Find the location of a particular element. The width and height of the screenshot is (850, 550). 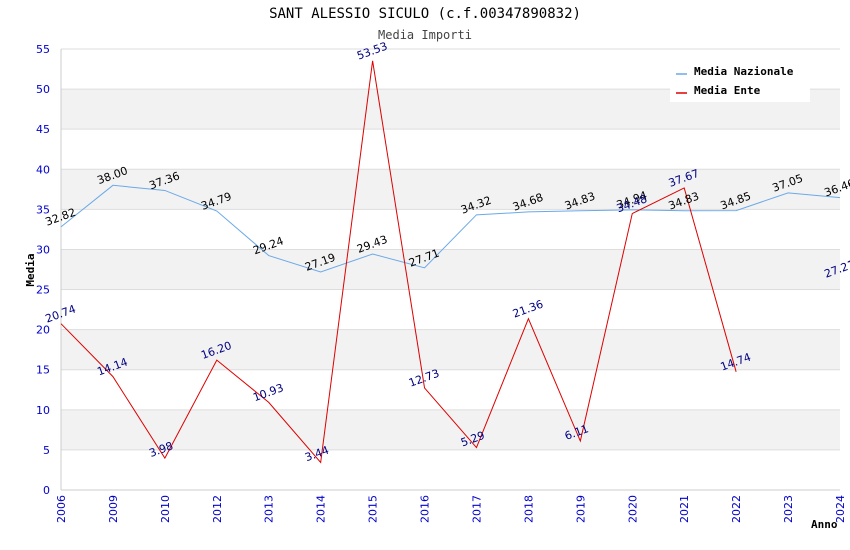

x-tick-label: 2015 is located at coordinates (373, 509).